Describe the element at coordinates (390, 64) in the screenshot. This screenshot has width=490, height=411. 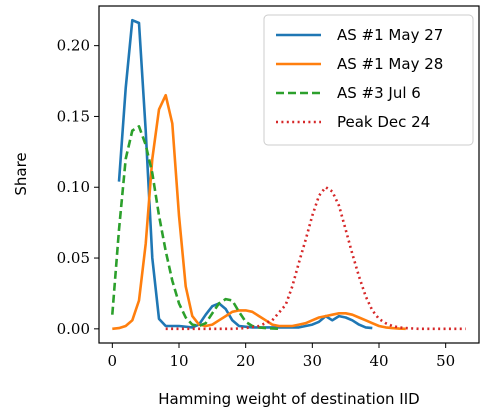
I see `legend-entry-label: AS #1 May 28` at that location.